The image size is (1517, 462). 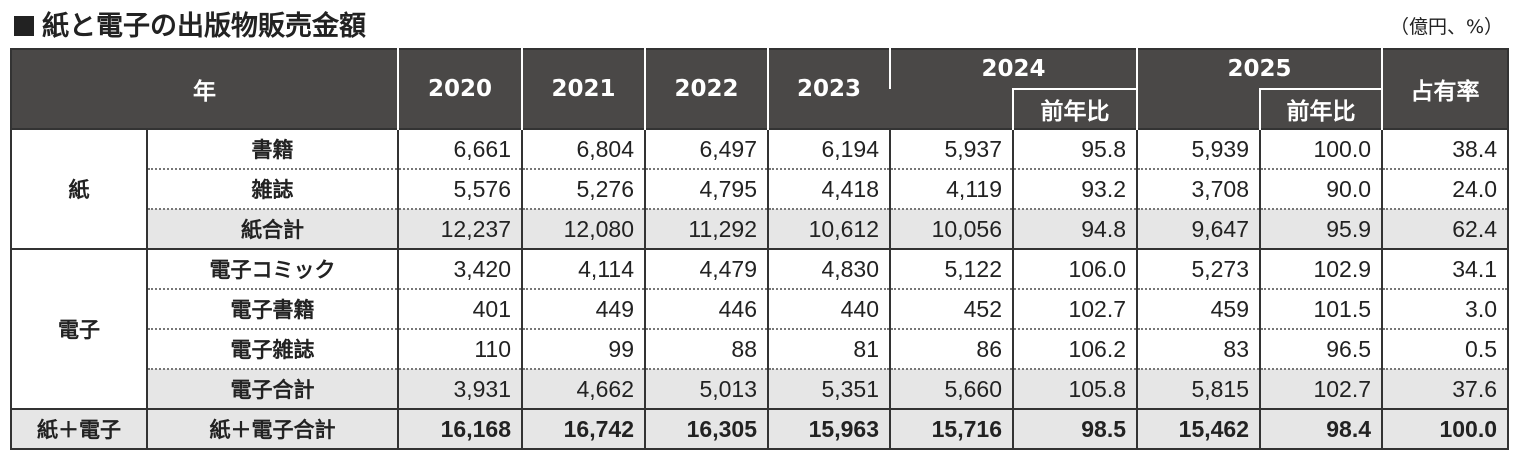 I want to click on row-label: 電子コミック, so click(x=272, y=269).